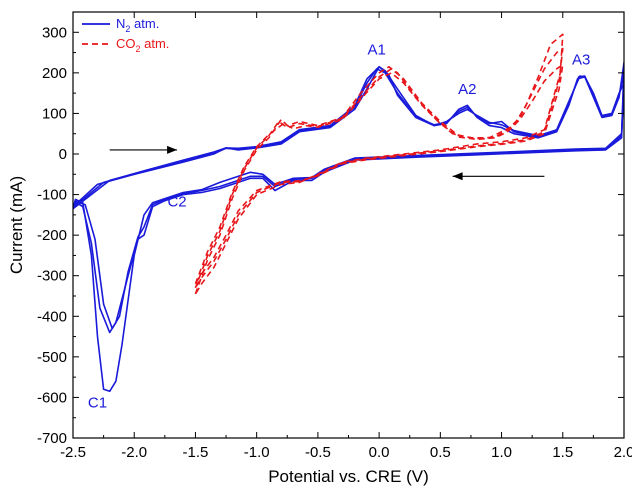 This screenshot has height=492, width=632. Describe the element at coordinates (52, 316) in the screenshot. I see `y-tick-label: -400` at that location.